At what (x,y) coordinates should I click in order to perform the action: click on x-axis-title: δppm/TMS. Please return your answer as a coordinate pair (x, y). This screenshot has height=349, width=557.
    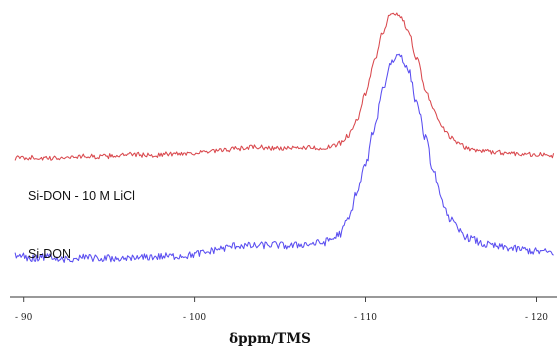
    Looking at the image, I should click on (270, 339).